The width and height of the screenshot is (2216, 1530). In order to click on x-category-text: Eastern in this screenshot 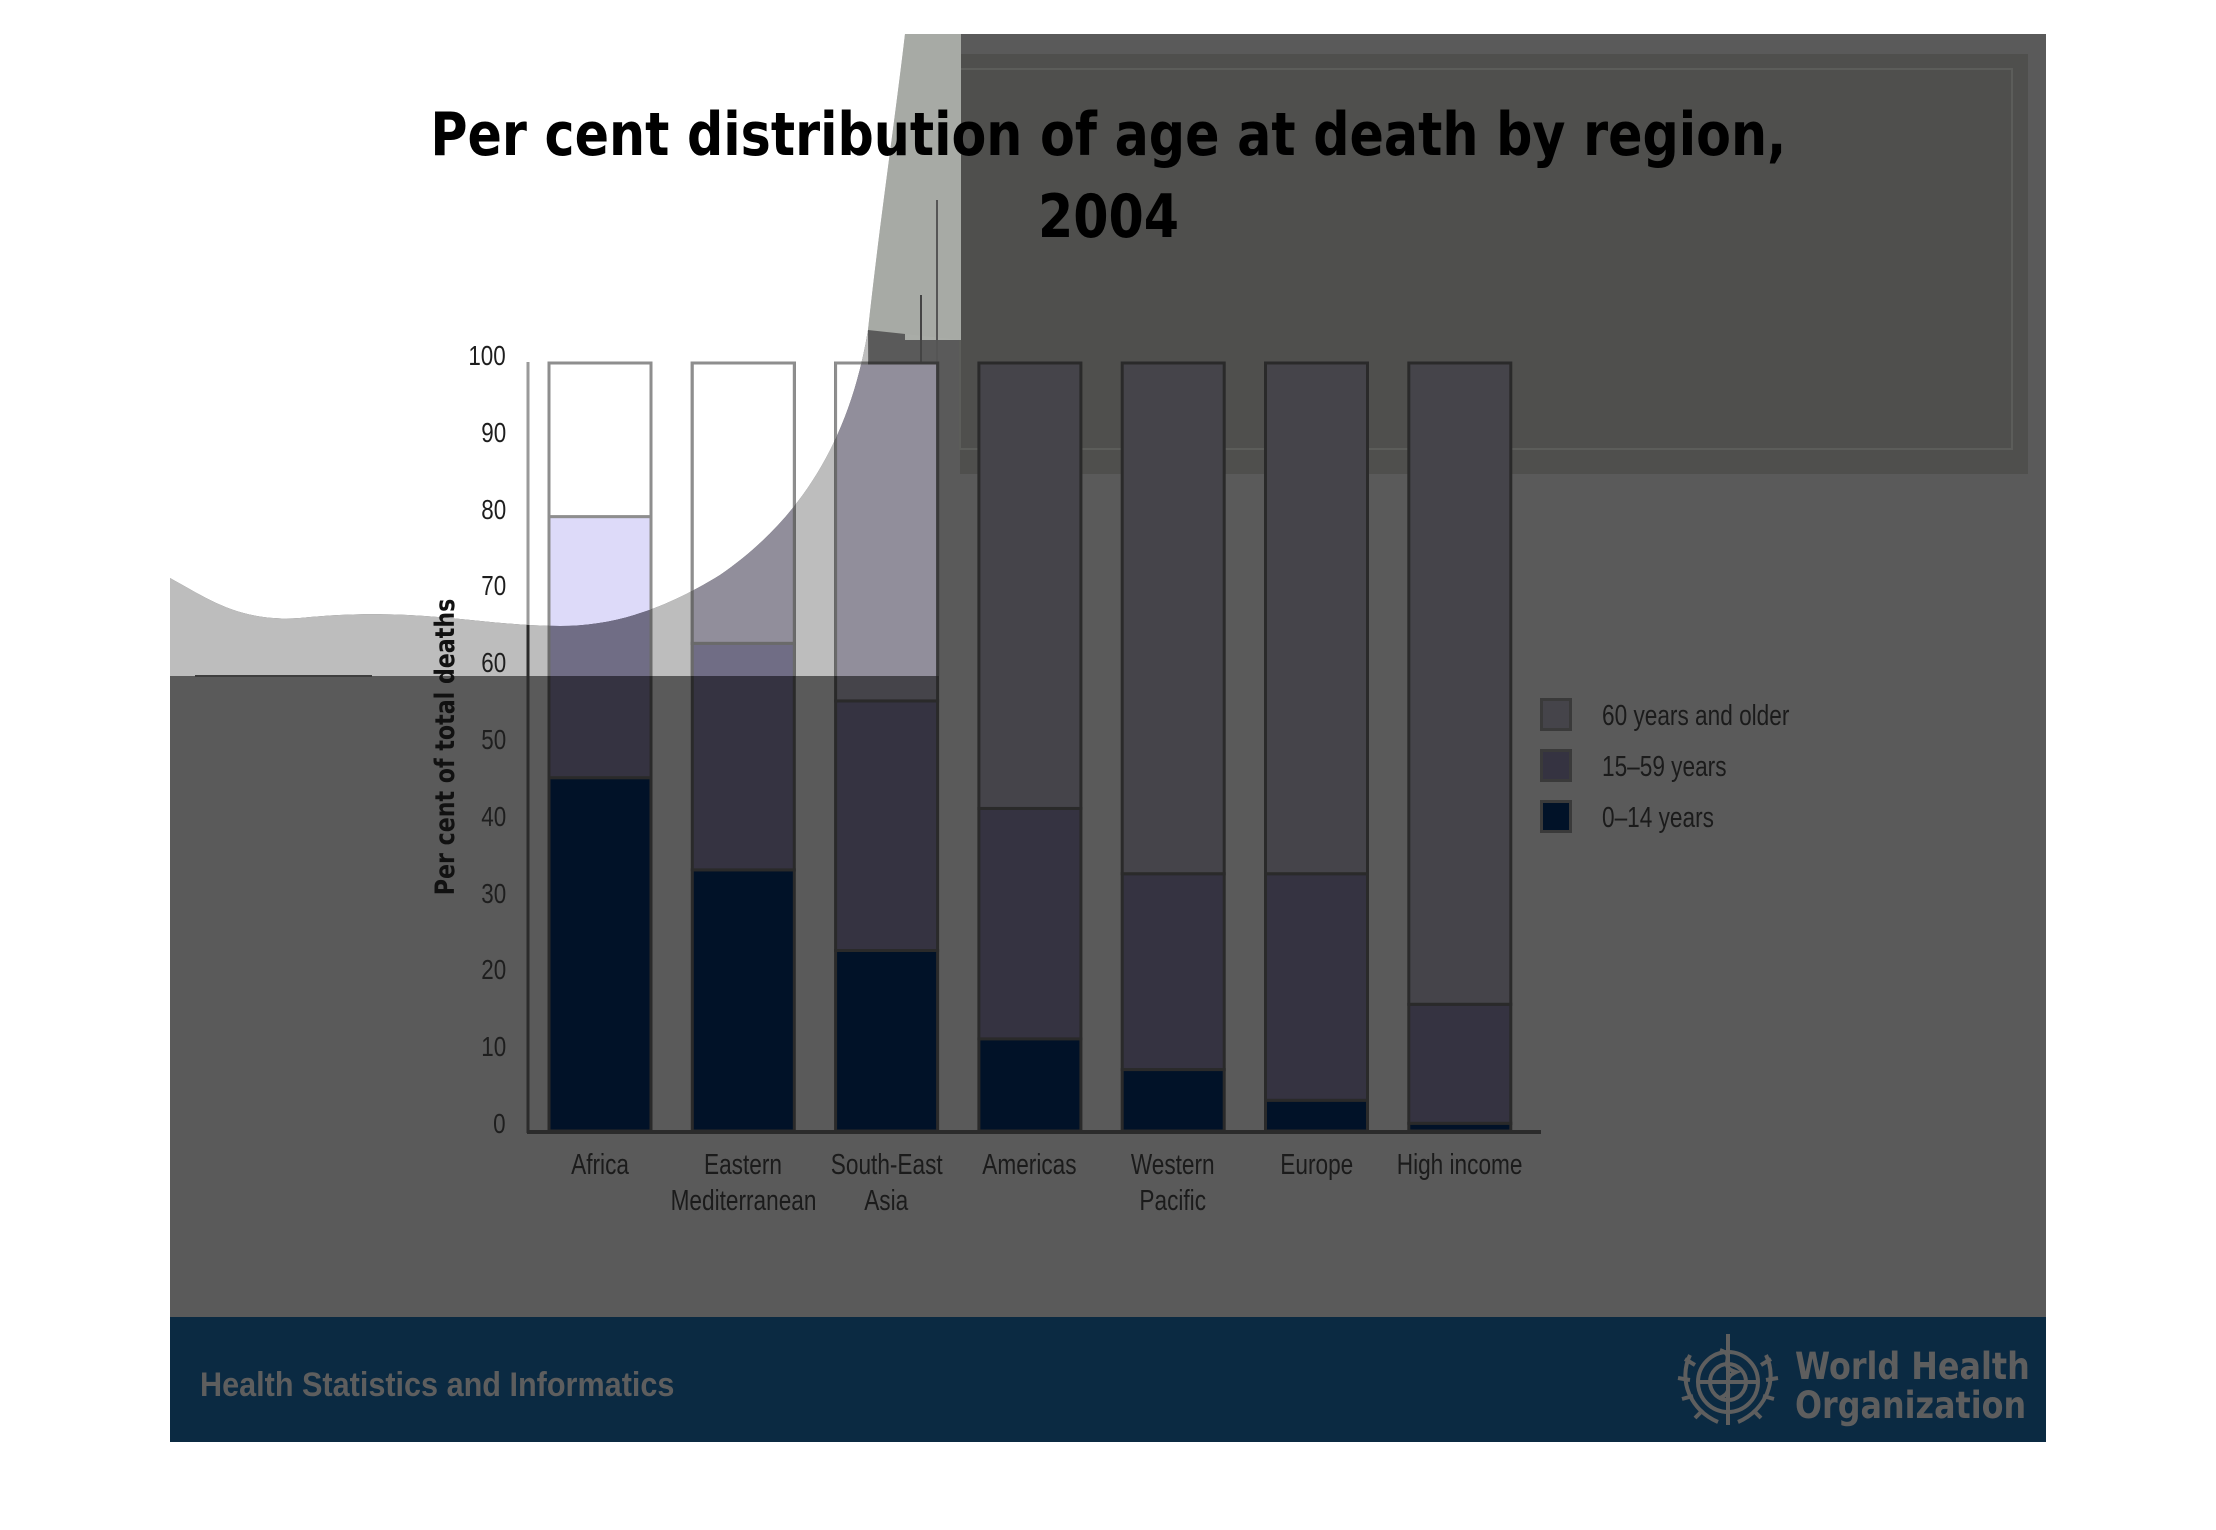, I will do `click(743, 1165)`.